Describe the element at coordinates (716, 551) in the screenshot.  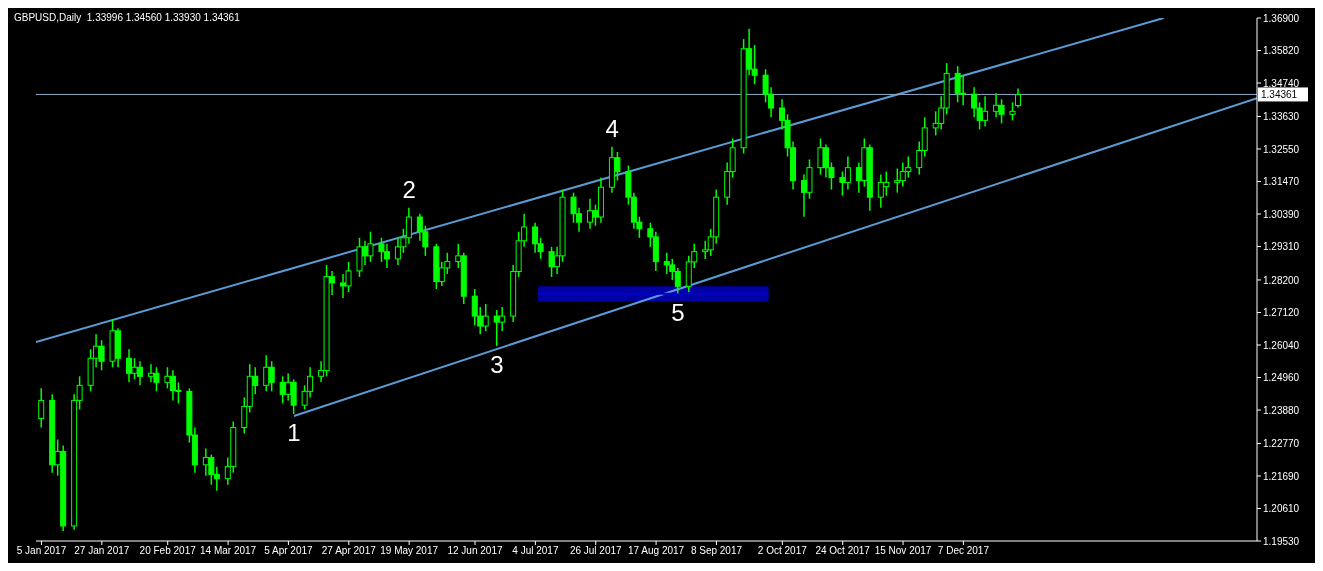
I see `x-tick-label: 8 Sep 2017` at that location.